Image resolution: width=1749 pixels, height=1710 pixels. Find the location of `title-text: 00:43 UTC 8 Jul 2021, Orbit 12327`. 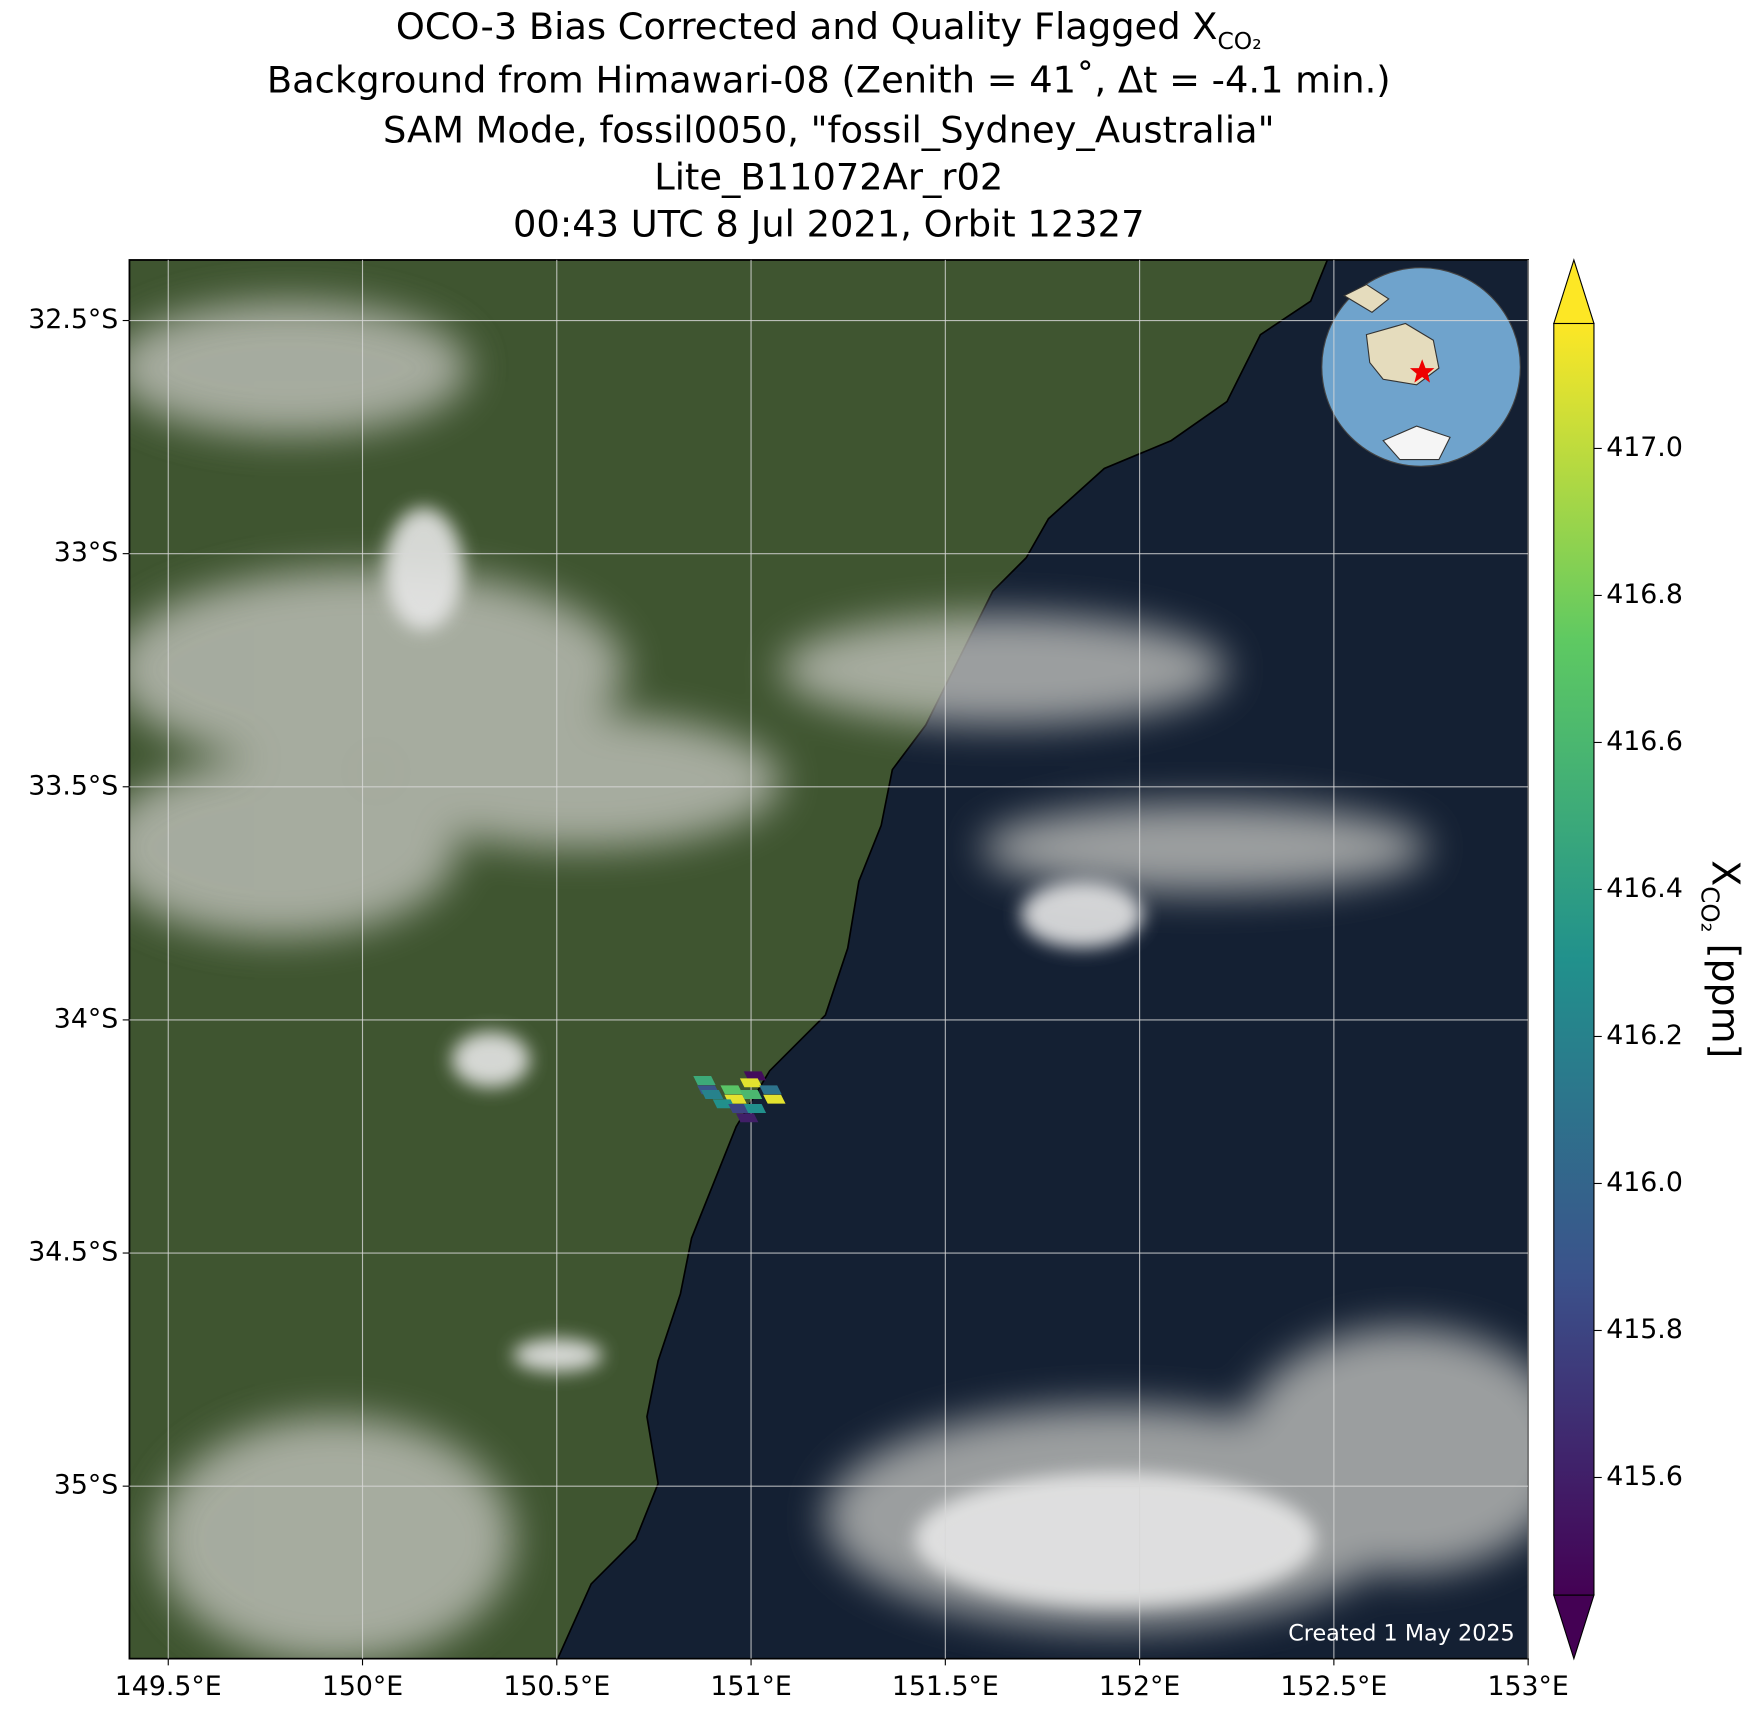

title-text: 00:43 UTC 8 Jul 2021, Orbit 12327 is located at coordinates (828, 223).